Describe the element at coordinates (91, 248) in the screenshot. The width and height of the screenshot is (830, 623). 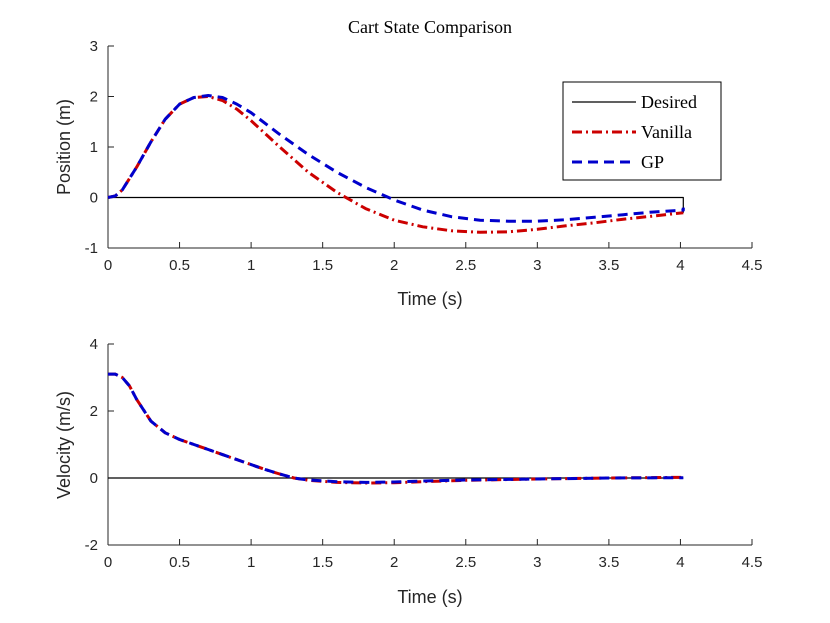
I see `y-tick-label: -1` at that location.